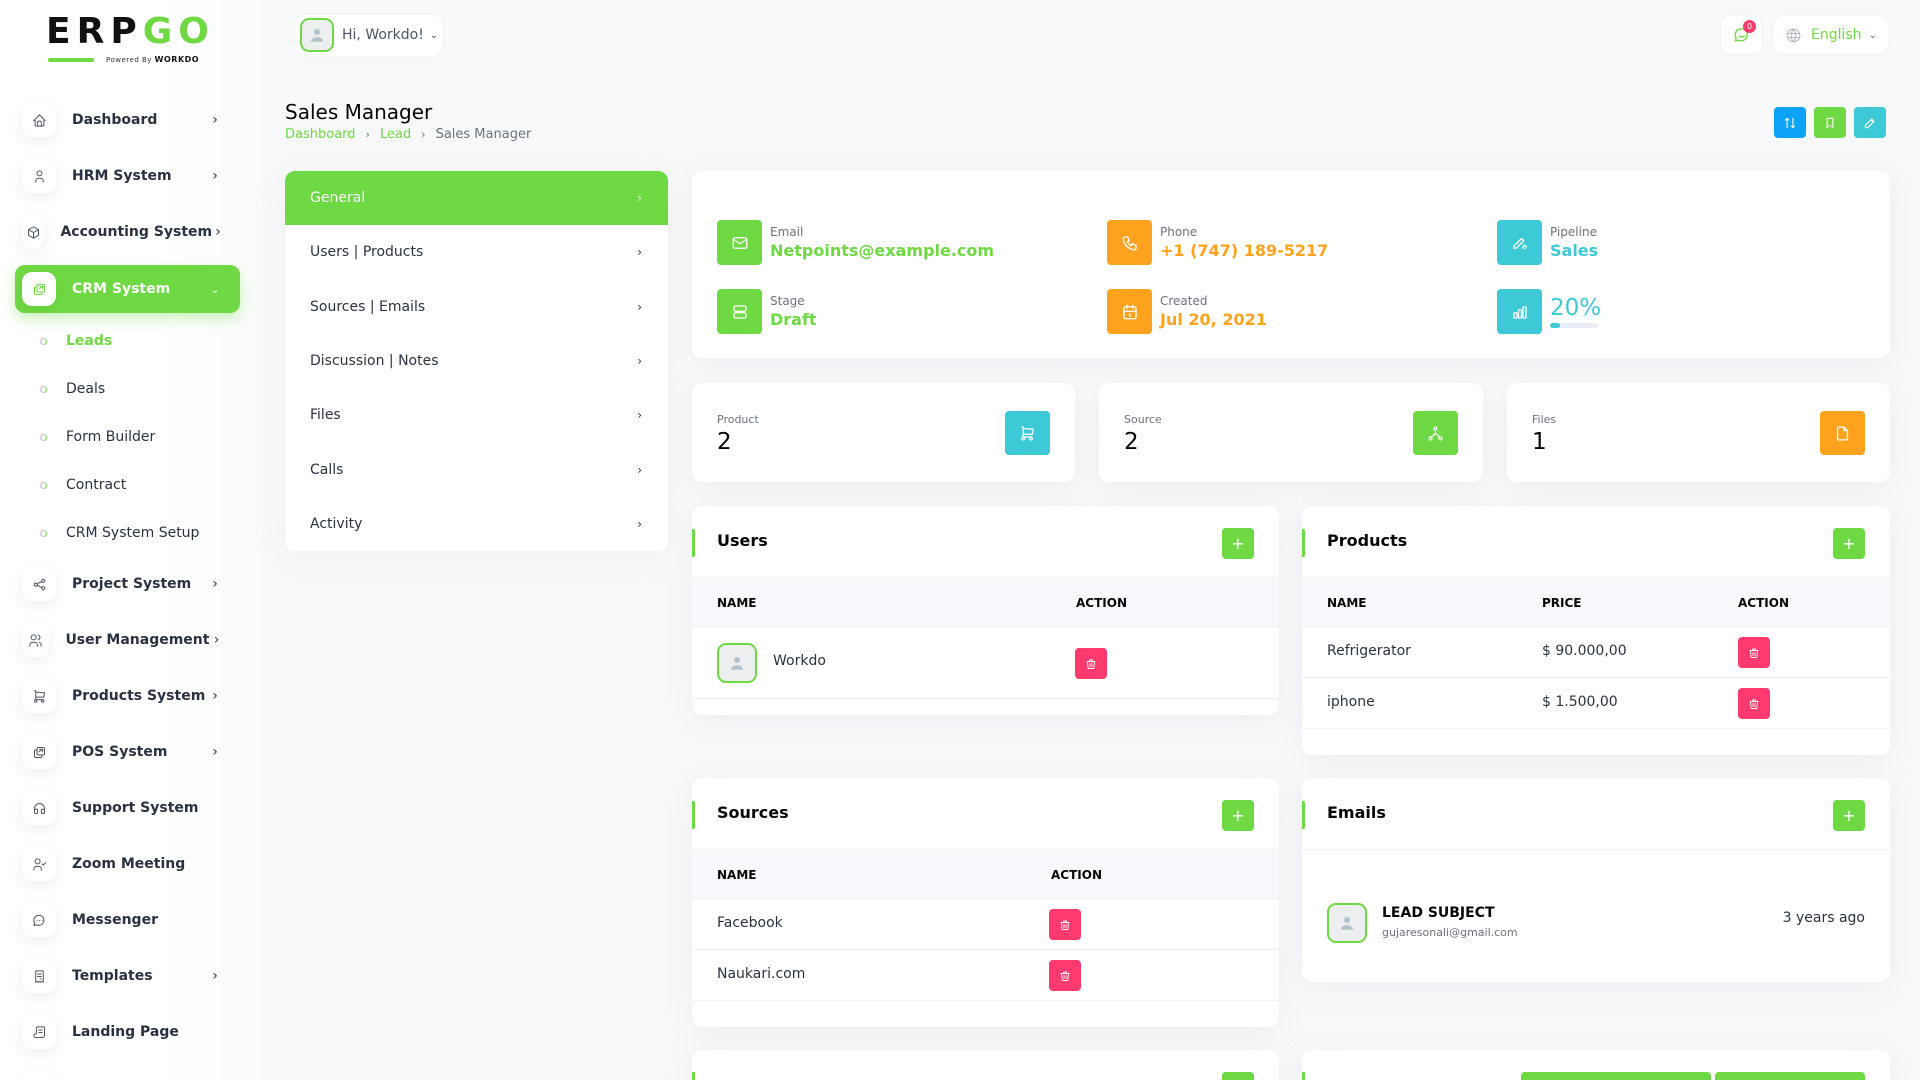 The width and height of the screenshot is (1920, 1080). What do you see at coordinates (753, 812) in the screenshot?
I see `card-title: Sources` at bounding box center [753, 812].